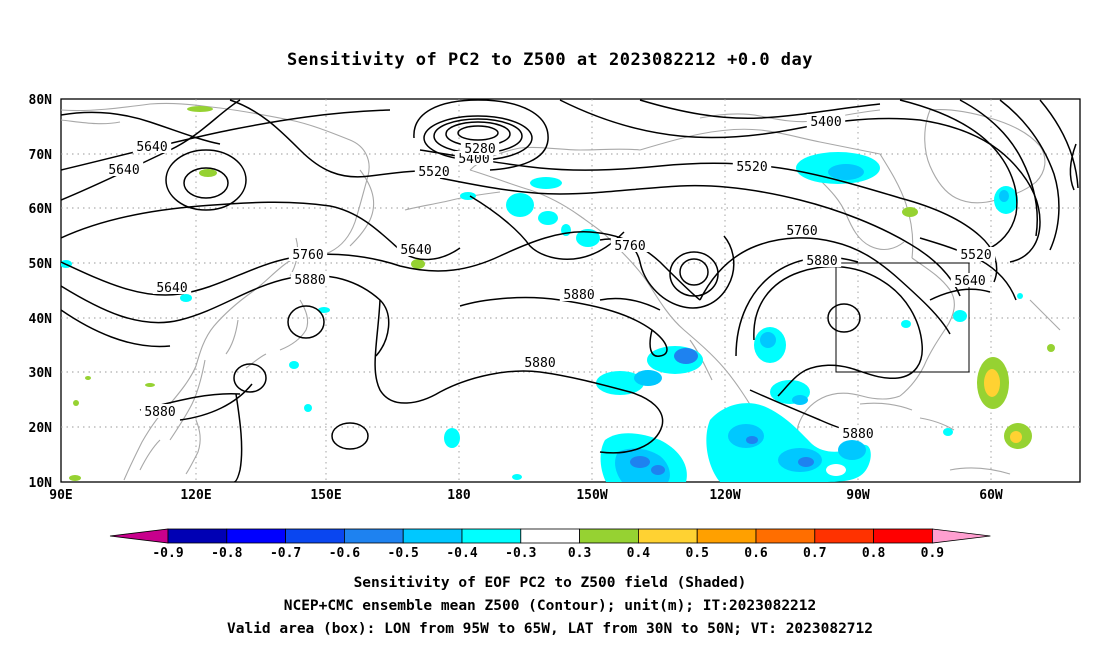 This screenshot has width=1100, height=650. I want to click on lat-label: 40N, so click(41, 319).